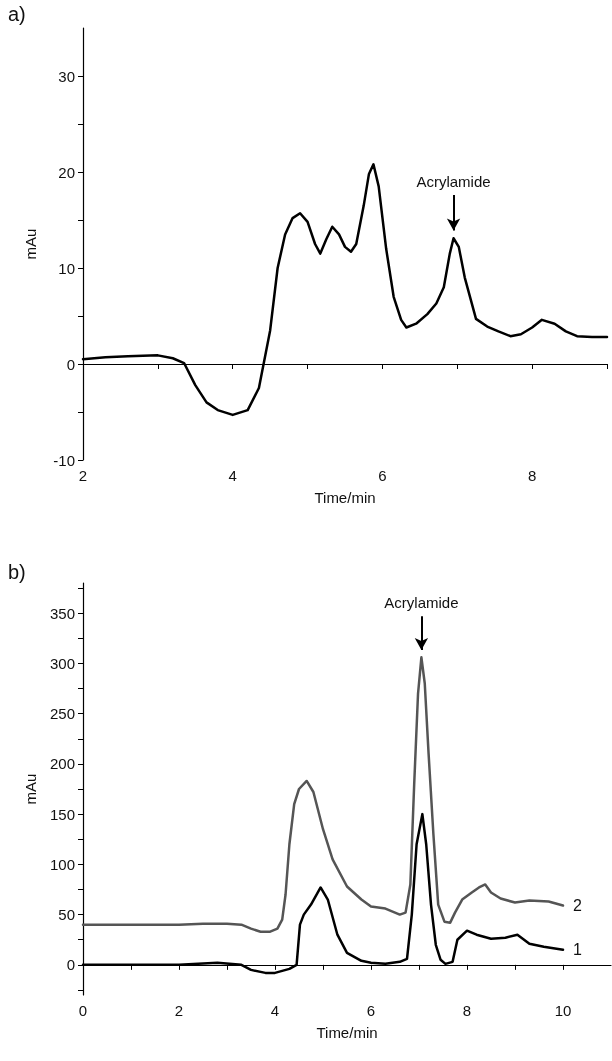 This screenshot has width=612, height=1061. What do you see at coordinates (62, 613) in the screenshot?
I see `y-tick-label: 350` at bounding box center [62, 613].